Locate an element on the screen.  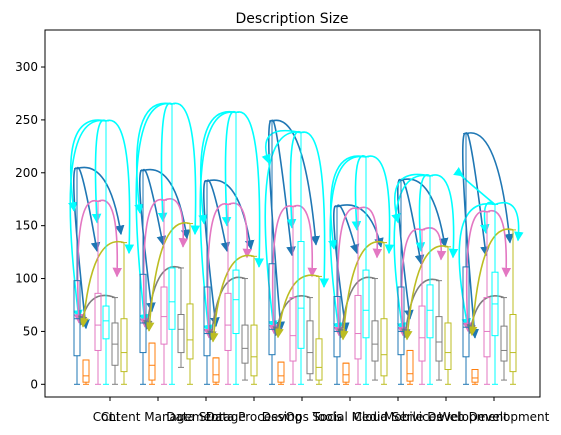
x-tick-label: Cloud Services is located at coordinates (398, 417).